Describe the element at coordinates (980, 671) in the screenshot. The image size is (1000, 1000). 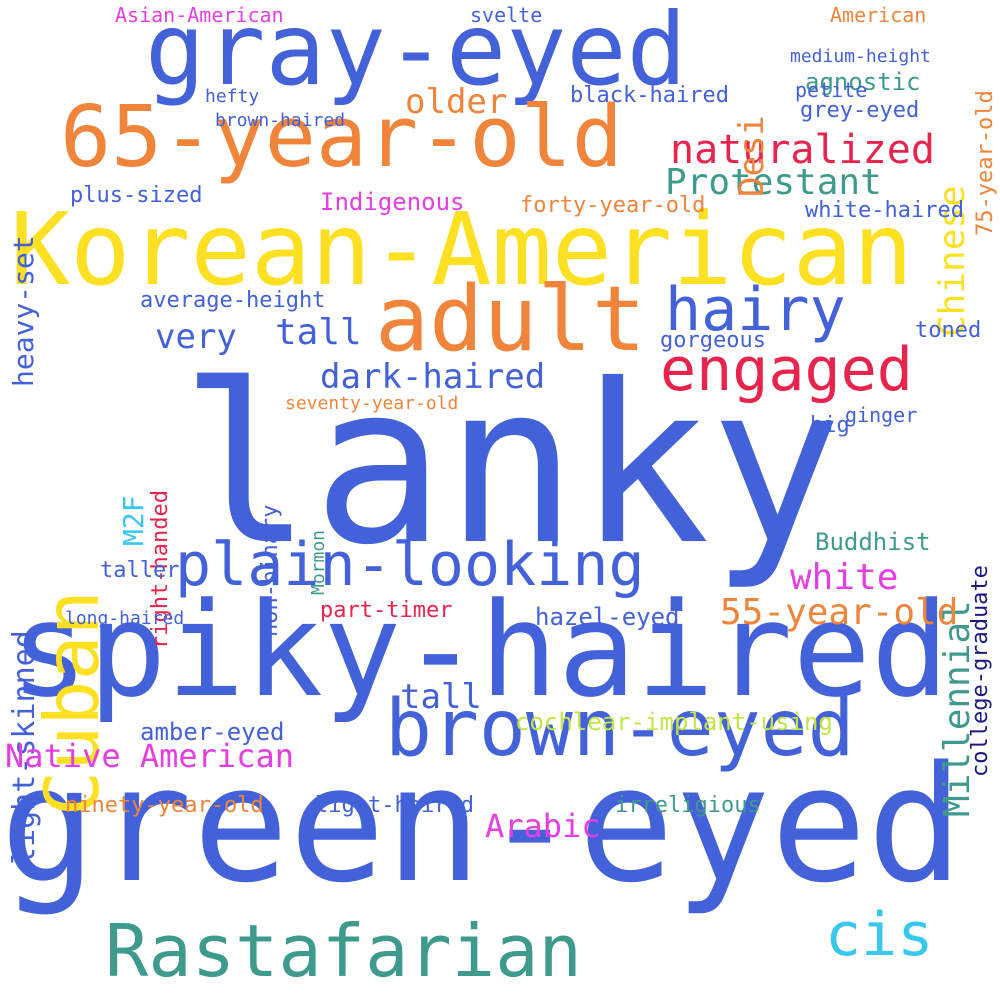
I see `cloud-word: college-graduate` at that location.